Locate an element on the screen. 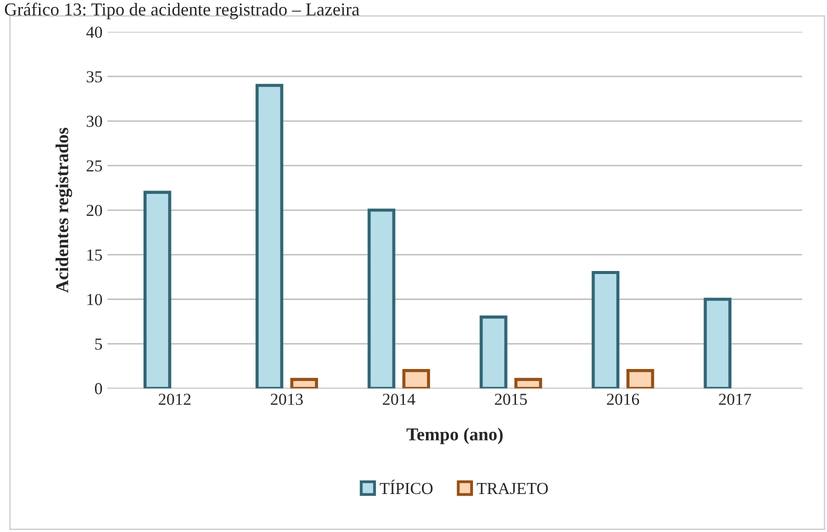  y-tick-label: 40 is located at coordinates (94, 32).